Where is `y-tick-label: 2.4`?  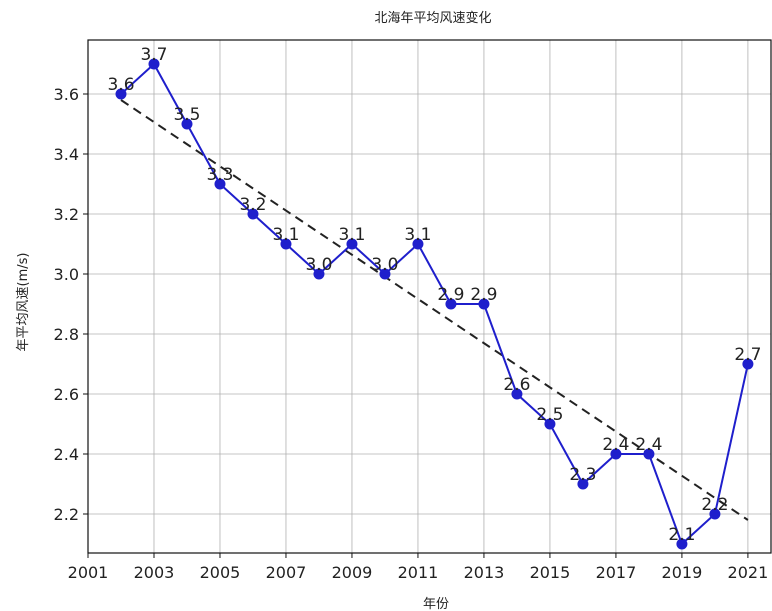
y-tick-label: 2.4 is located at coordinates (66, 454).